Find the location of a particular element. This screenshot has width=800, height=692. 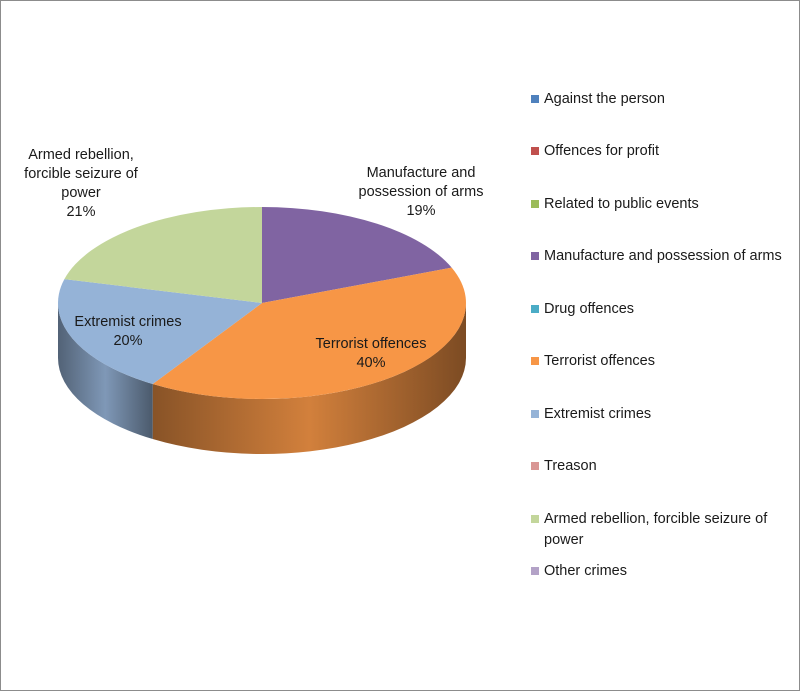

legend-label: Related to public events is located at coordinates (621, 204).